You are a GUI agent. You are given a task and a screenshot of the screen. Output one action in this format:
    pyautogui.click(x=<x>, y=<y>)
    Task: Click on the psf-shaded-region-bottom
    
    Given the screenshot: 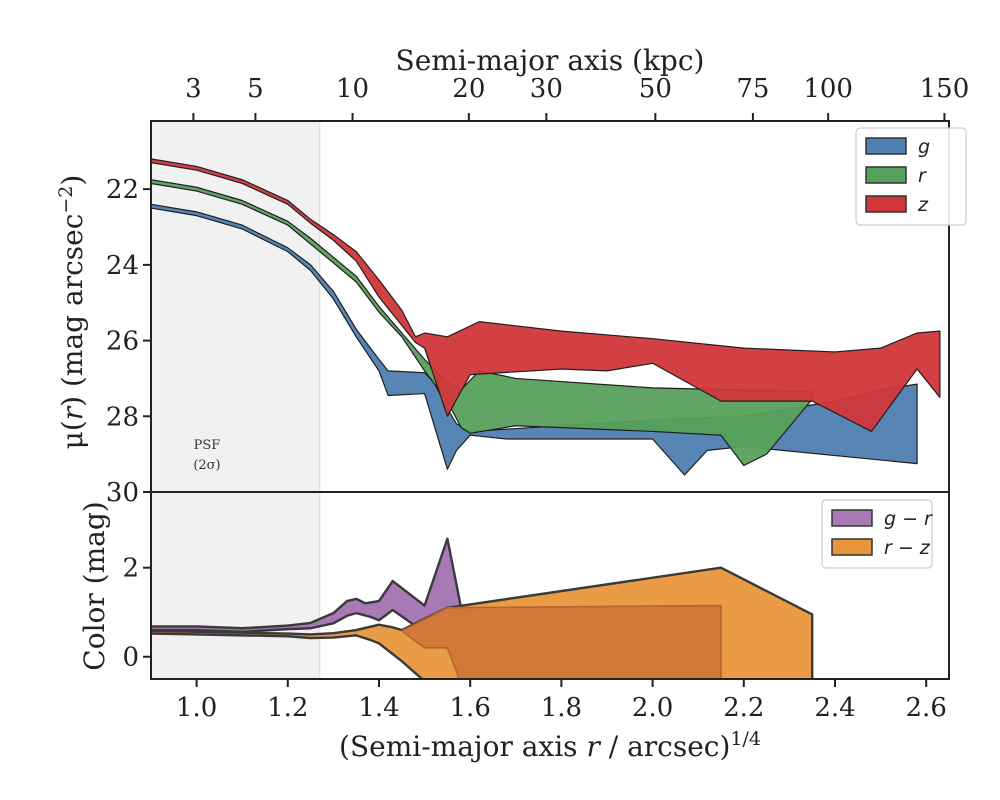 What is the action you would take?
    pyautogui.click(x=235, y=585)
    